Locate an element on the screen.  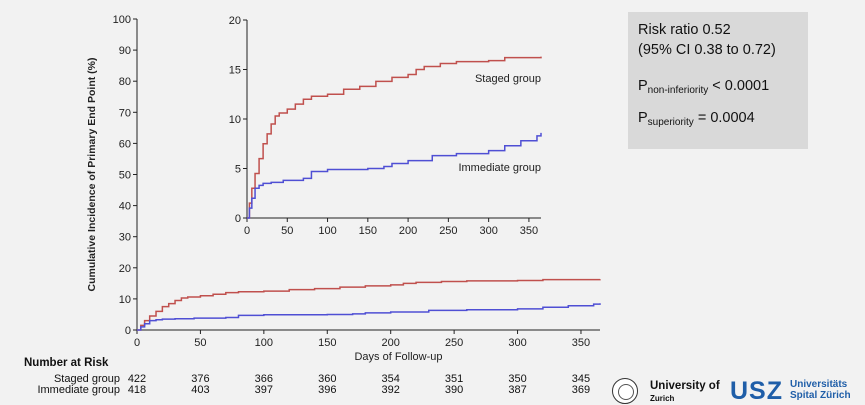
university-seal-icon is located at coordinates (625, 391).